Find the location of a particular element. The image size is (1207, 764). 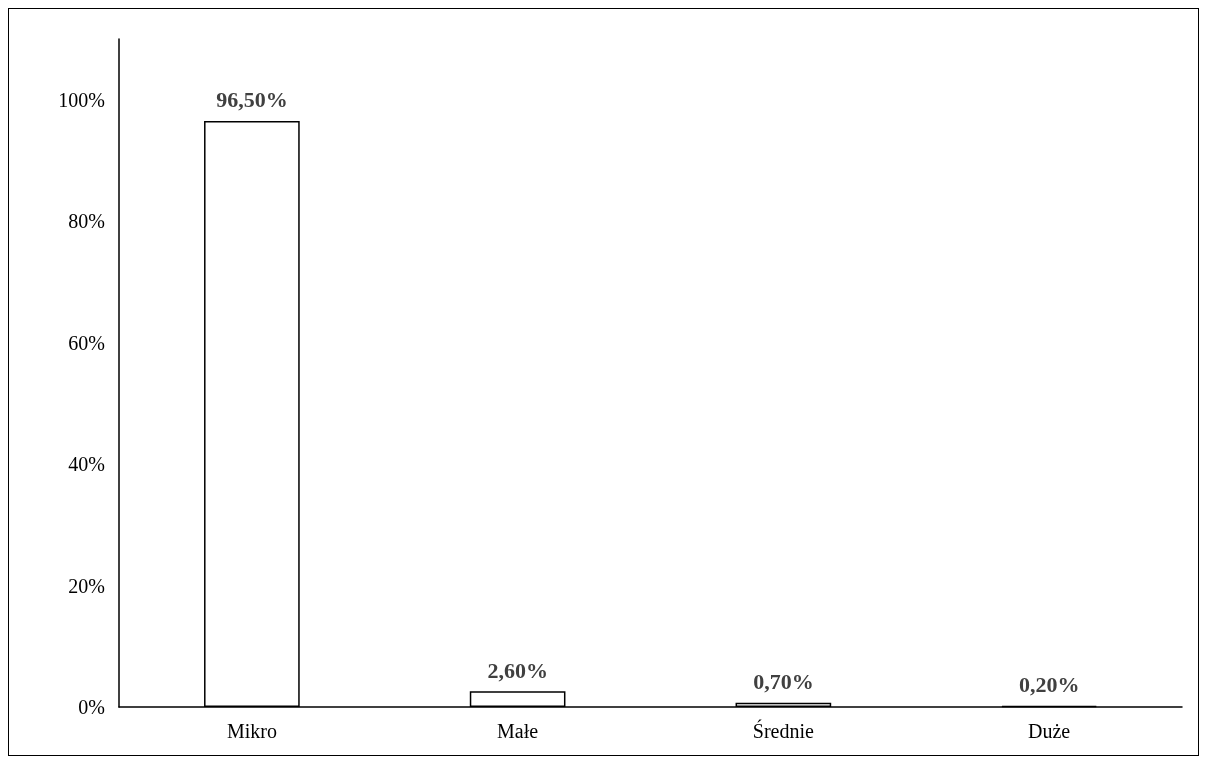

y-tick-label: 40% is located at coordinates (86, 464).